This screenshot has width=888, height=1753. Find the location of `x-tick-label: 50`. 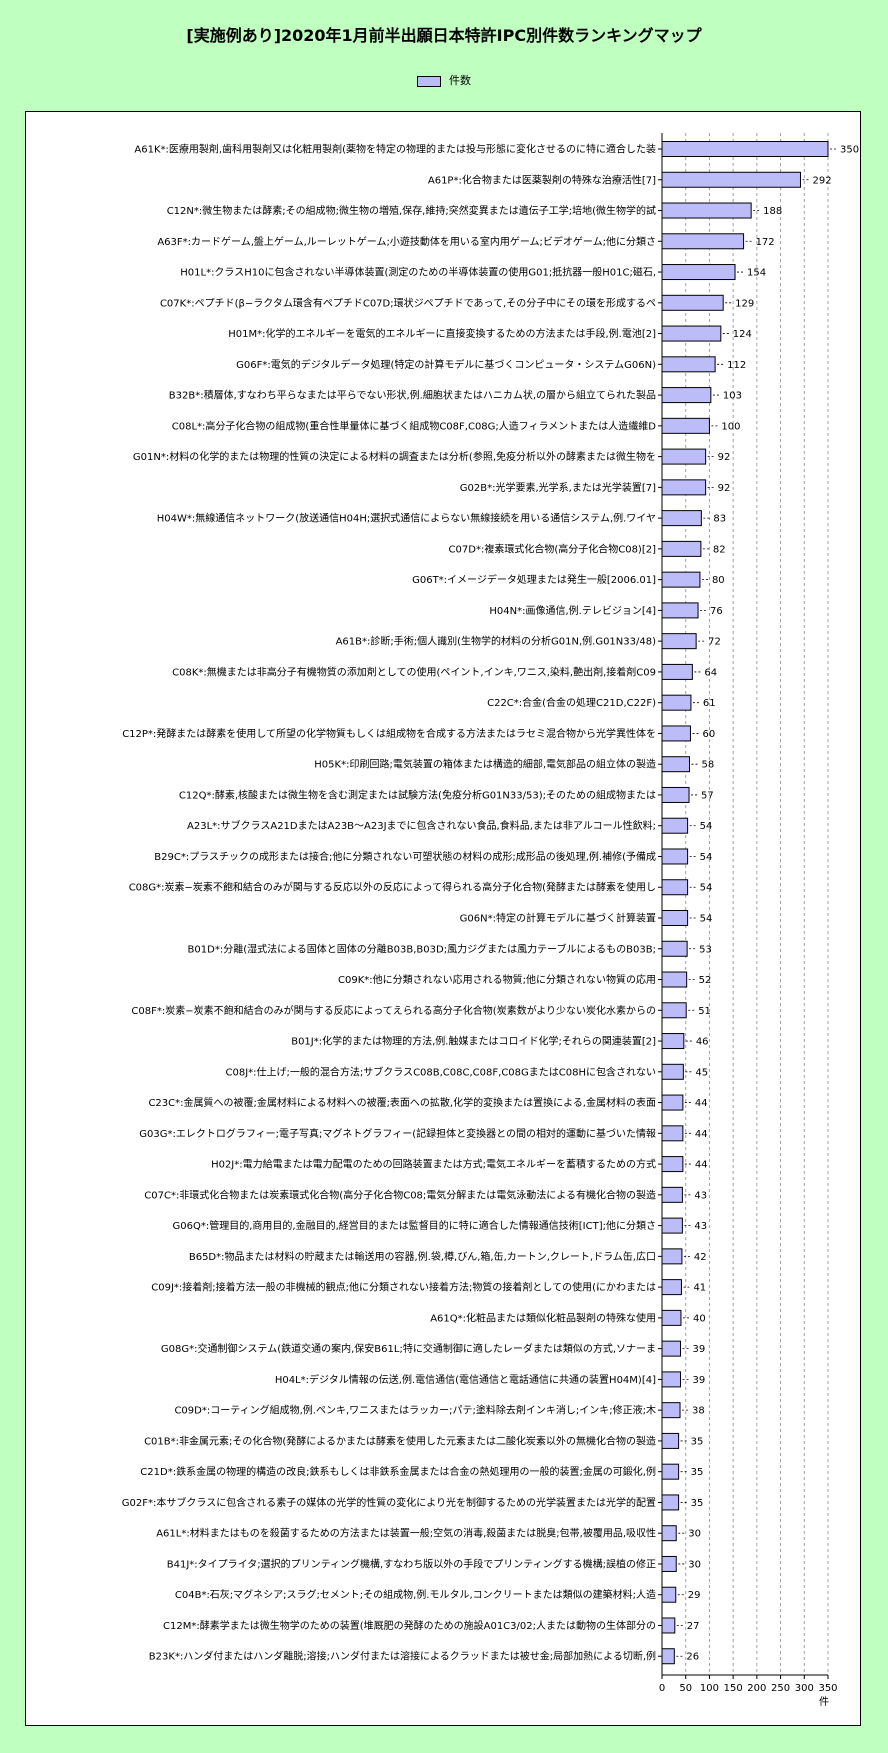

x-tick-label: 50 is located at coordinates (685, 1688).